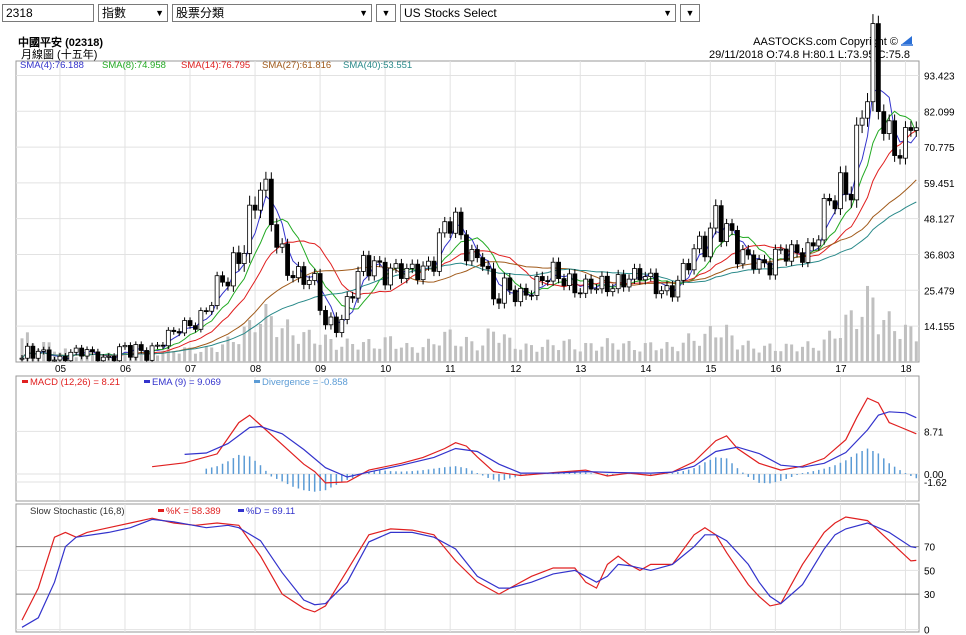 The width and height of the screenshot is (966, 635). Describe the element at coordinates (215, 65) in the screenshot. I see `sma-legend: SMA(14):76.795` at that location.